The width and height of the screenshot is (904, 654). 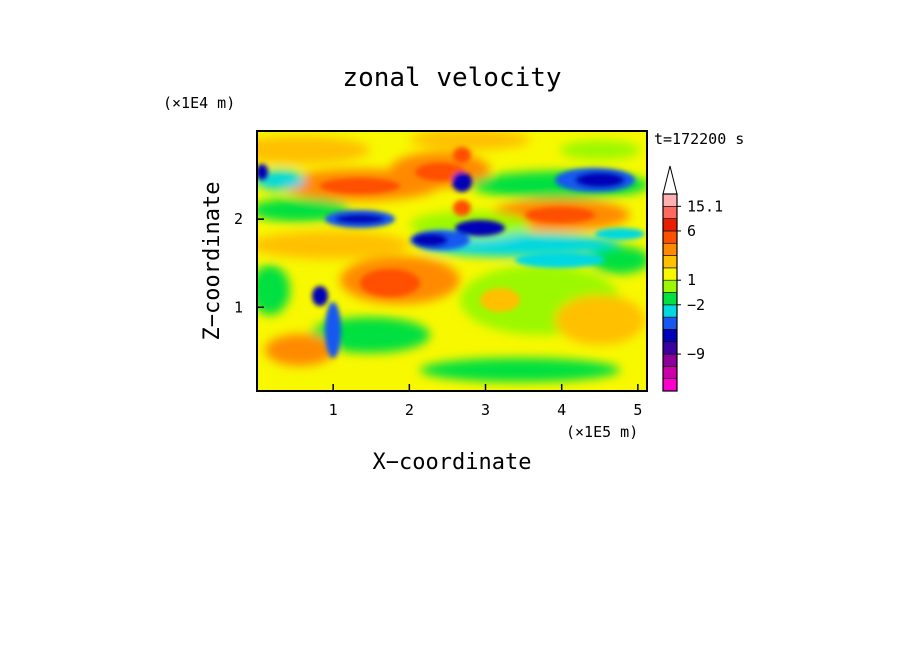 What do you see at coordinates (452, 462) in the screenshot?
I see `x-axis-label: X−coordinate` at bounding box center [452, 462].